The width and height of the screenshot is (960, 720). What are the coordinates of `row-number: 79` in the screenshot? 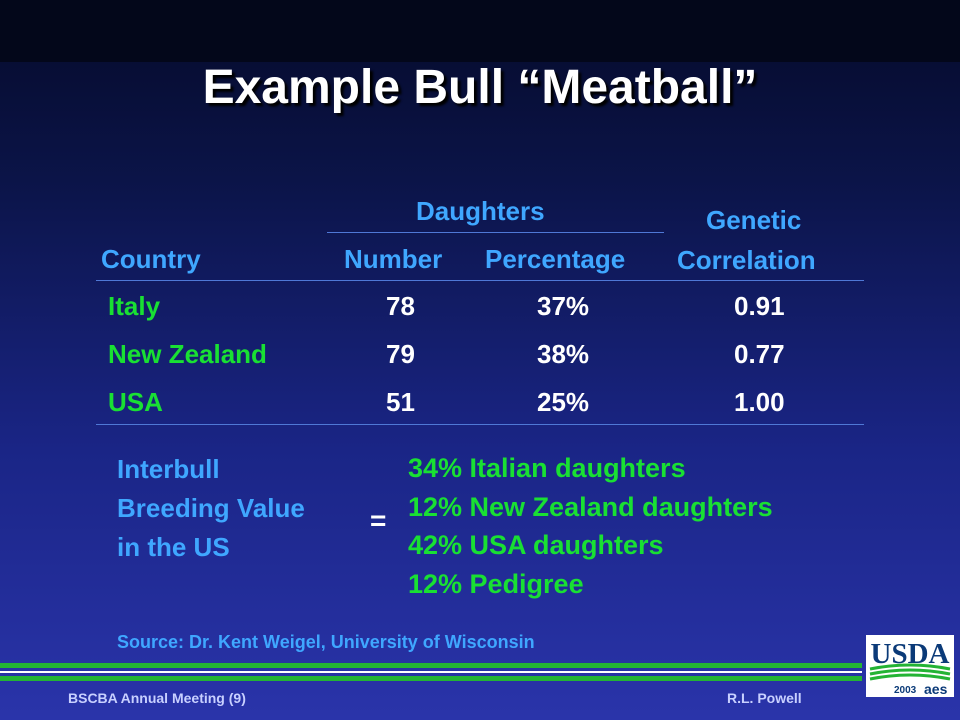 It's located at (400, 354).